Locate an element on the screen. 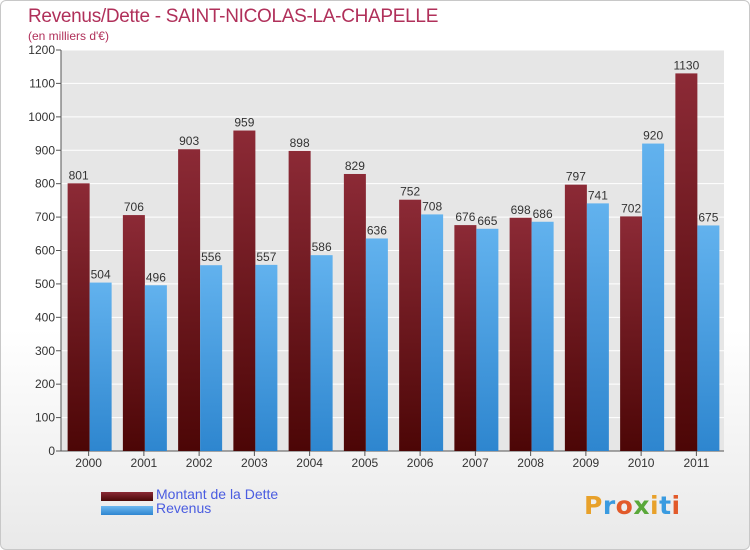  data-label-dette: 829 is located at coordinates (355, 166).